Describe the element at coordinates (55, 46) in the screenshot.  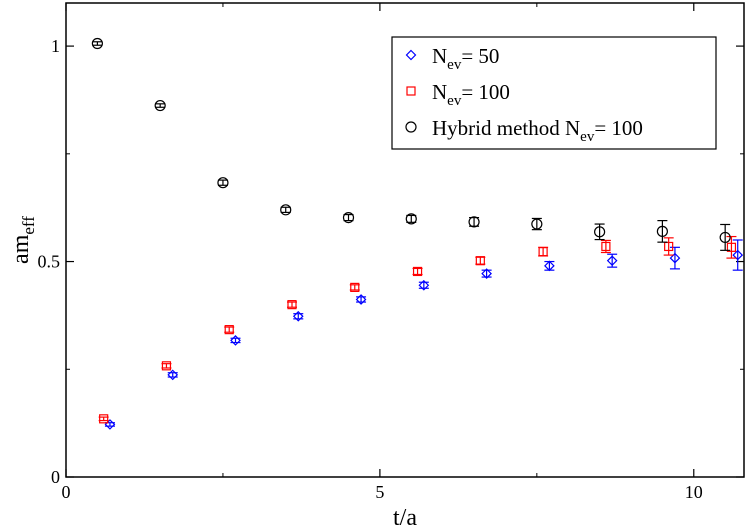
I see `y-tick-label: 1` at that location.